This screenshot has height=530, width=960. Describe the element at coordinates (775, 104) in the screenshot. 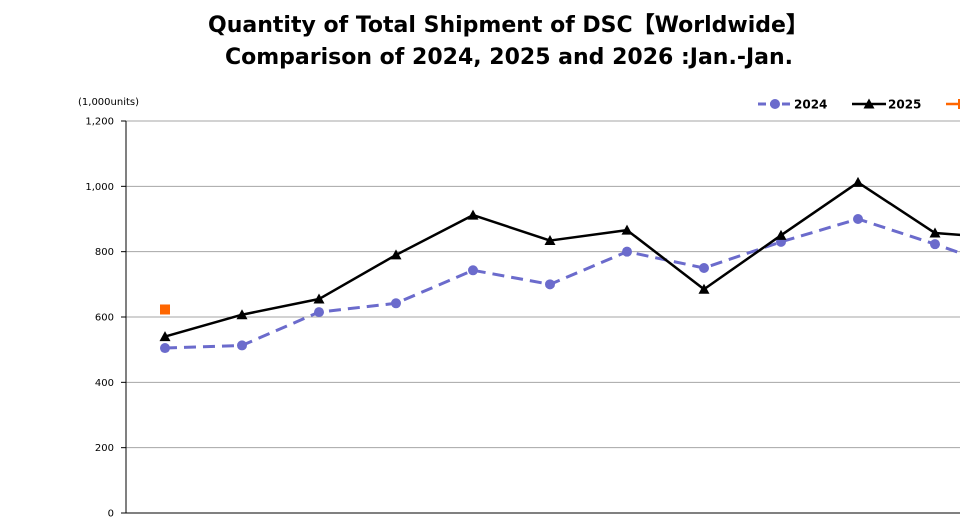

I see `legend-marker-2024` at that location.